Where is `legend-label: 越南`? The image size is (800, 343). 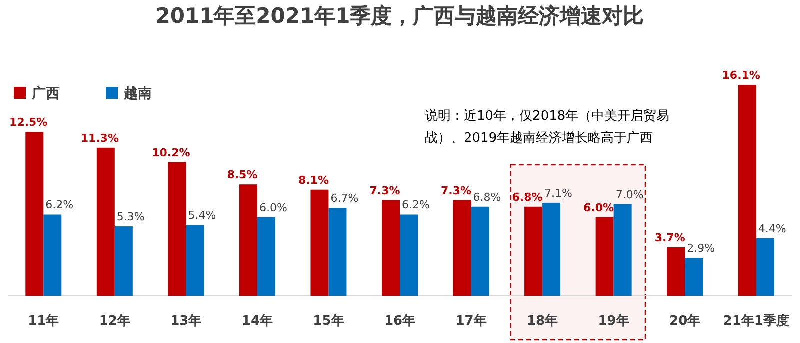 legend-label: 越南 is located at coordinates (137, 94).